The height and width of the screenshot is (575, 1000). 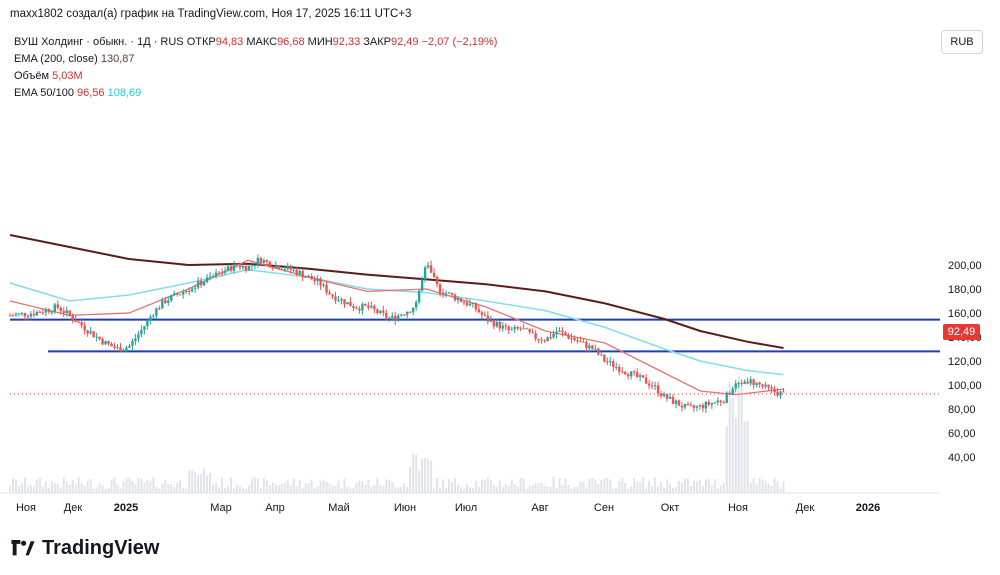 I want to click on legend-ema200-row: EMA (200, close) 130,87, so click(x=255, y=59).